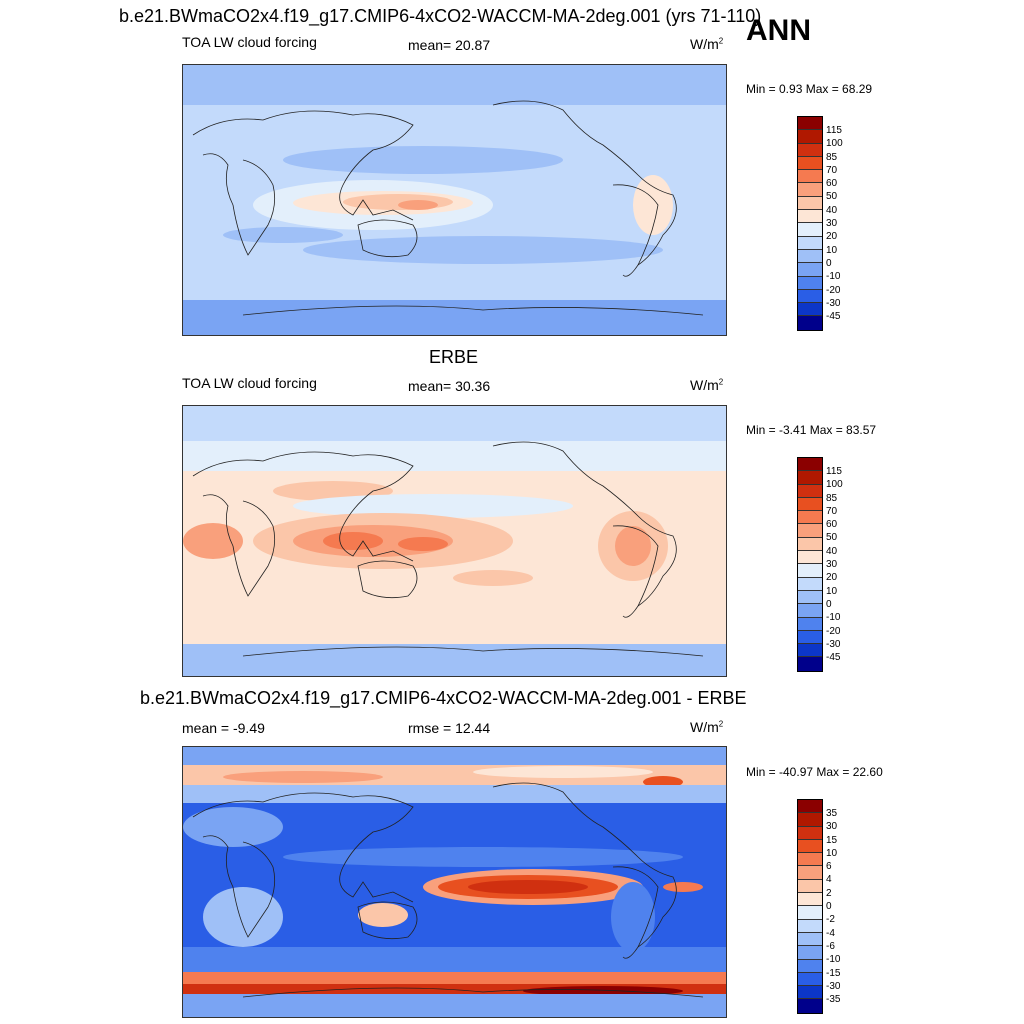 The height and width of the screenshot is (1024, 1024). I want to click on colorbar-tick: 15, so click(832, 840).